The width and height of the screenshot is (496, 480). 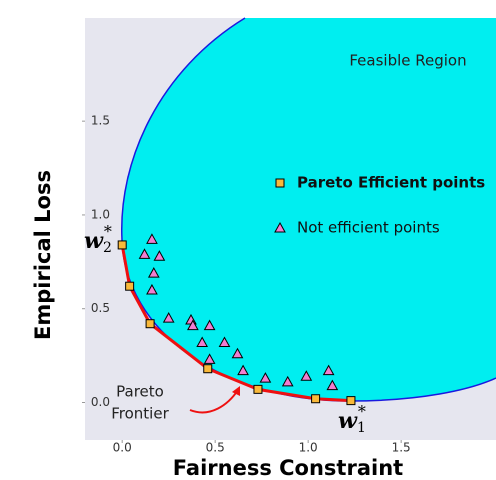 I want to click on w2-label: w2*, so click(x=98, y=239).